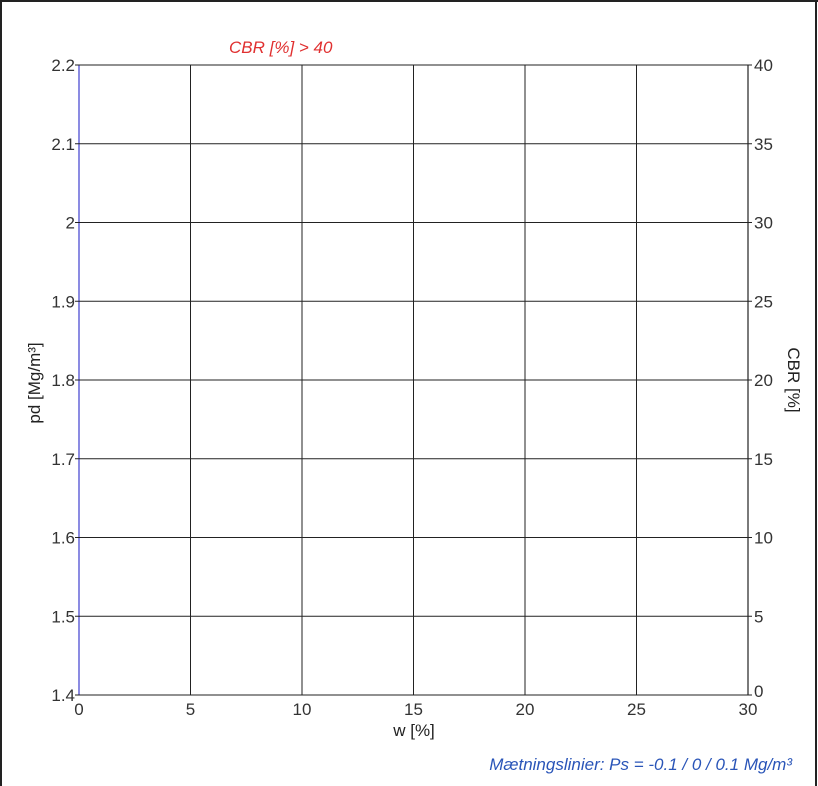 This screenshot has width=818, height=786. What do you see at coordinates (63, 616) in the screenshot?
I see `y-tick-label-1: 1.5` at bounding box center [63, 616].